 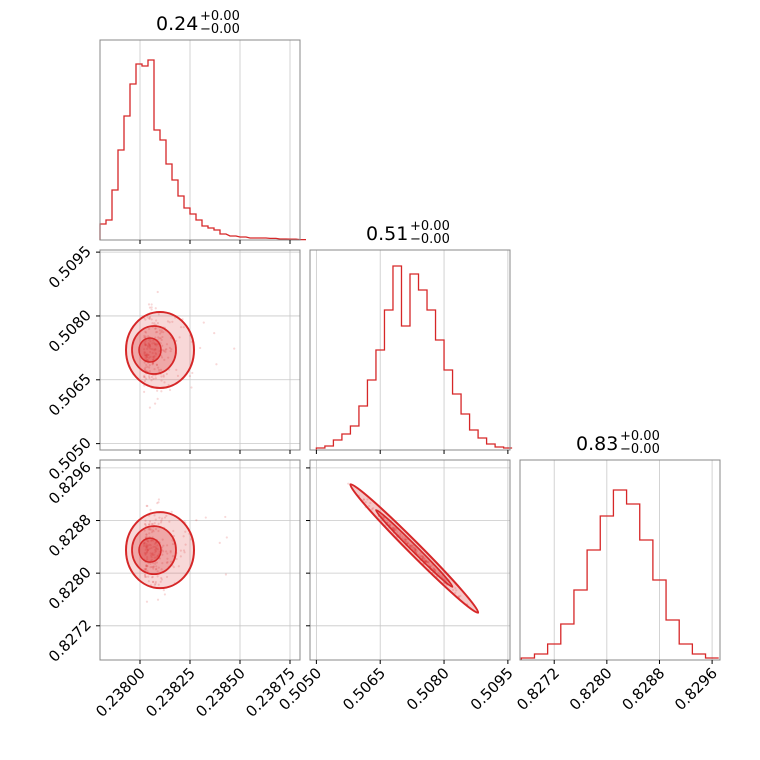 What do you see at coordinates (597, 444) in the screenshot?
I see `title-value-2: 0.83` at bounding box center [597, 444].